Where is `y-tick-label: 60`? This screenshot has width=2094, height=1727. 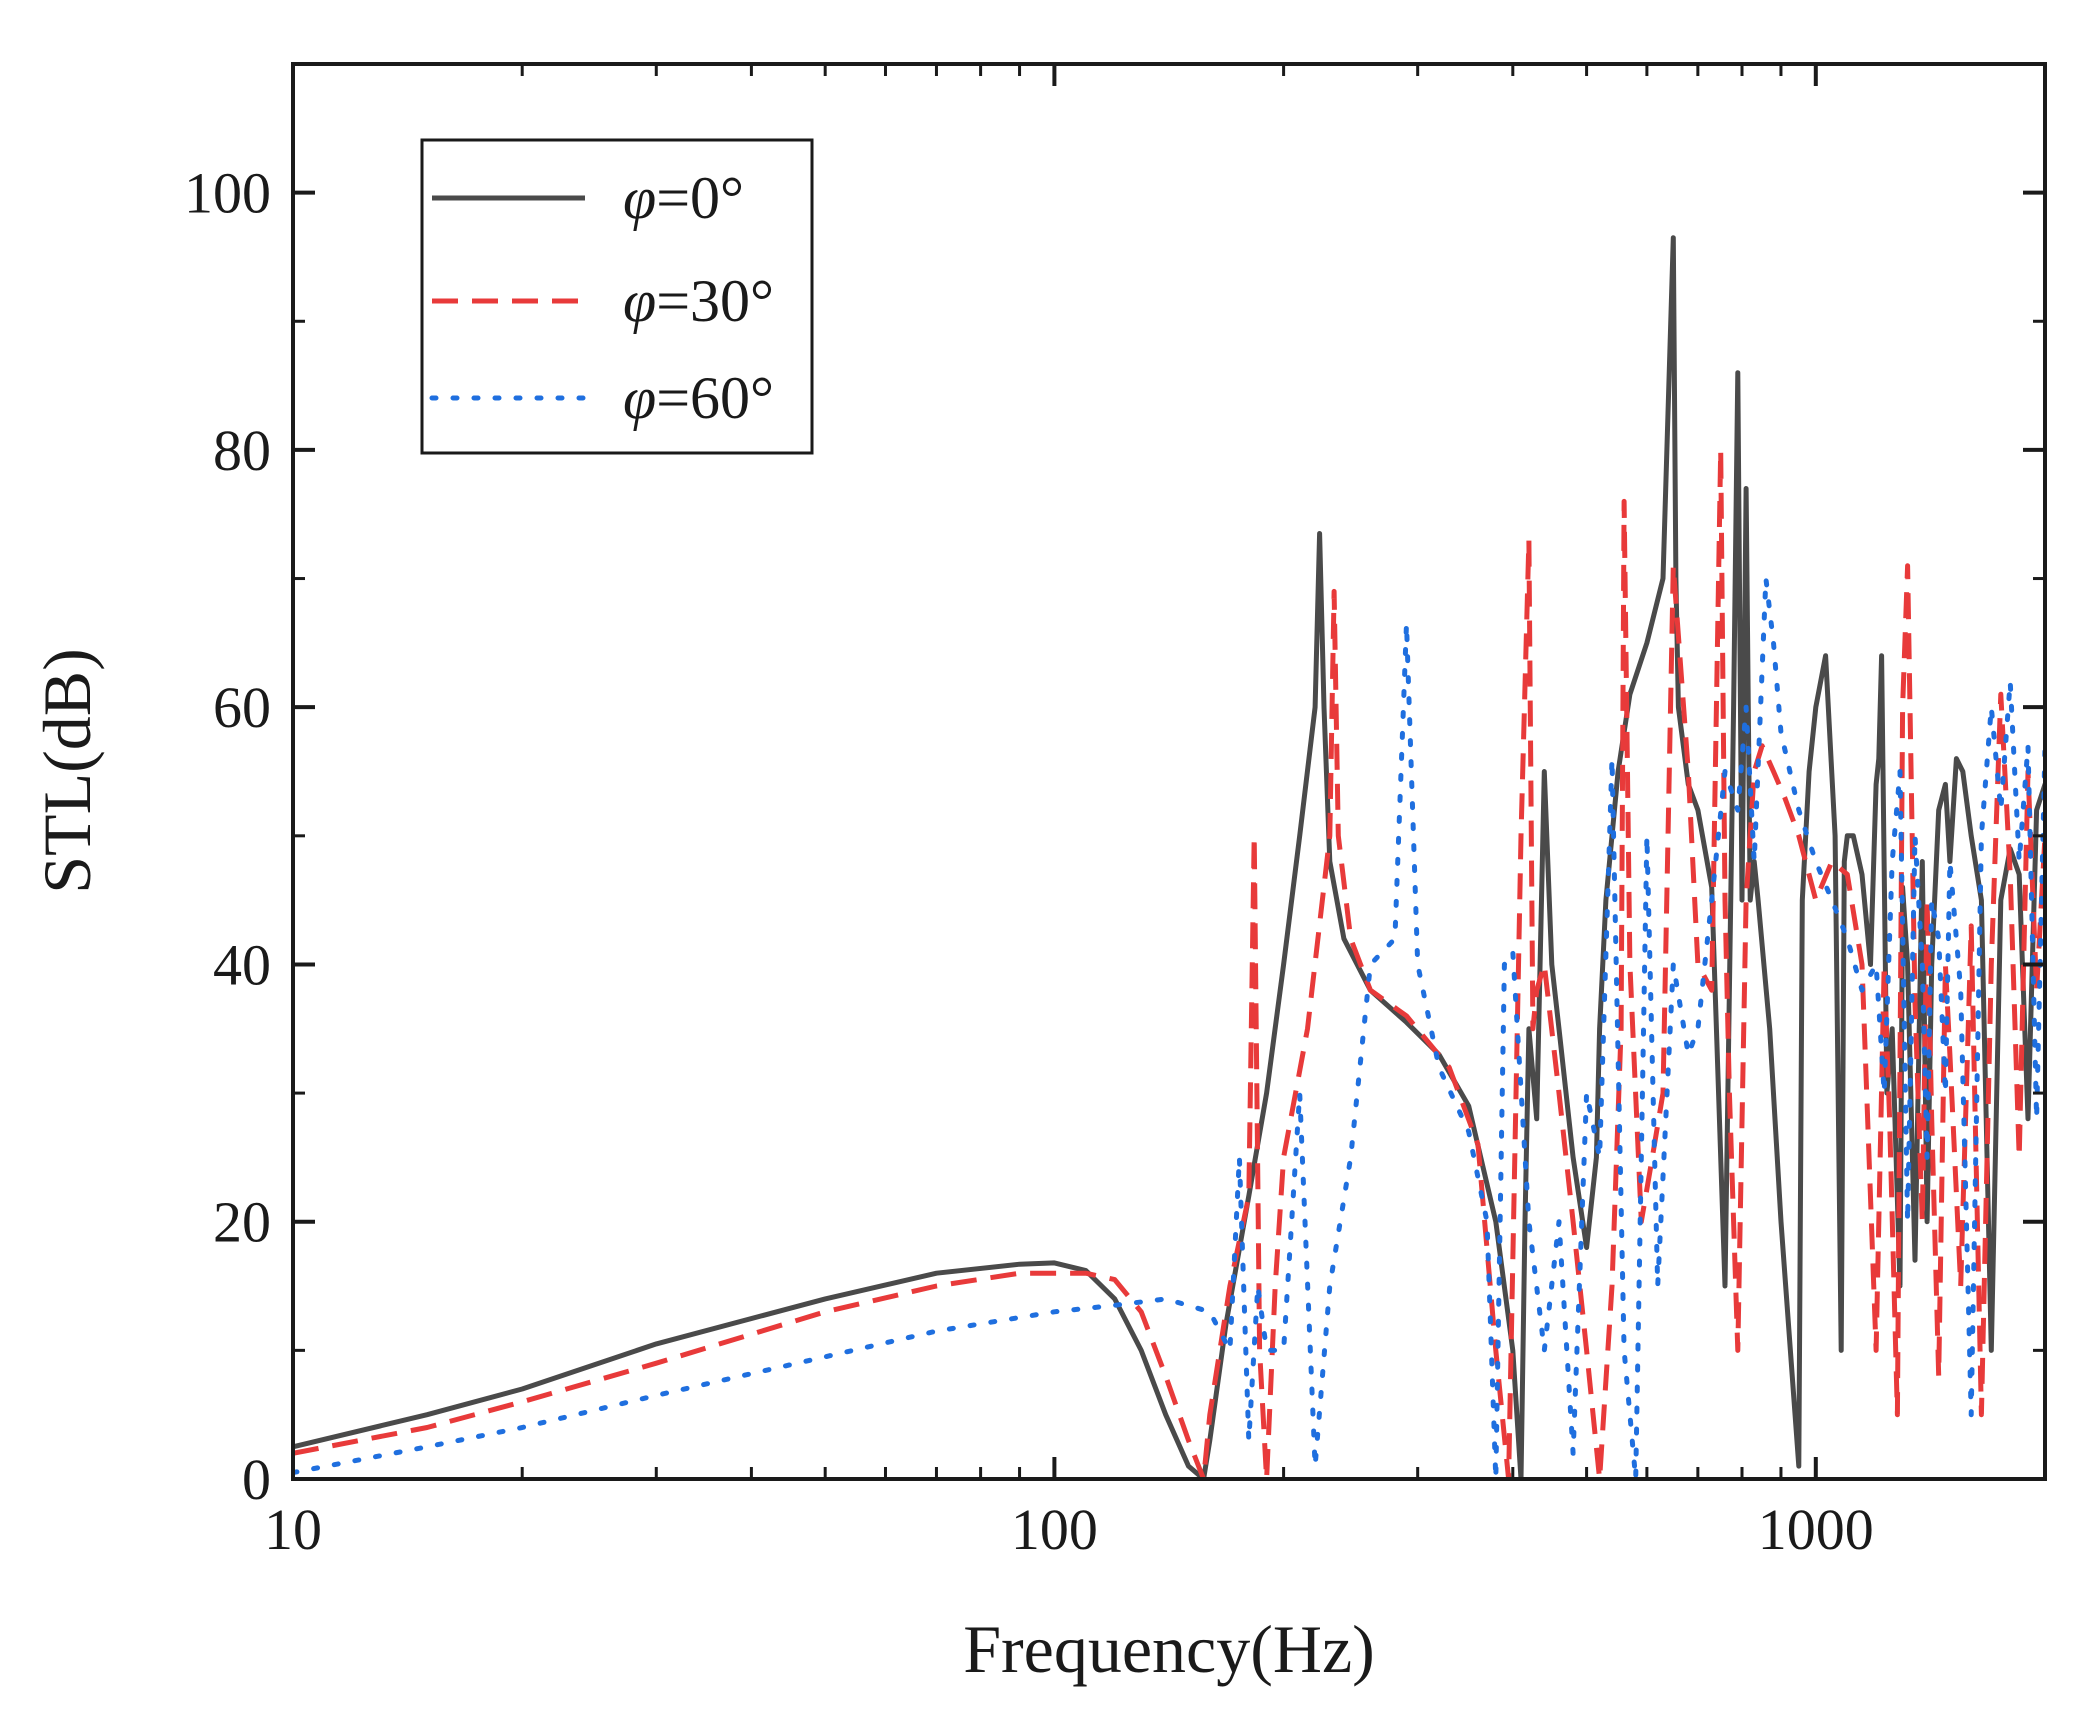
y-tick-label: 60 is located at coordinates (242, 707).